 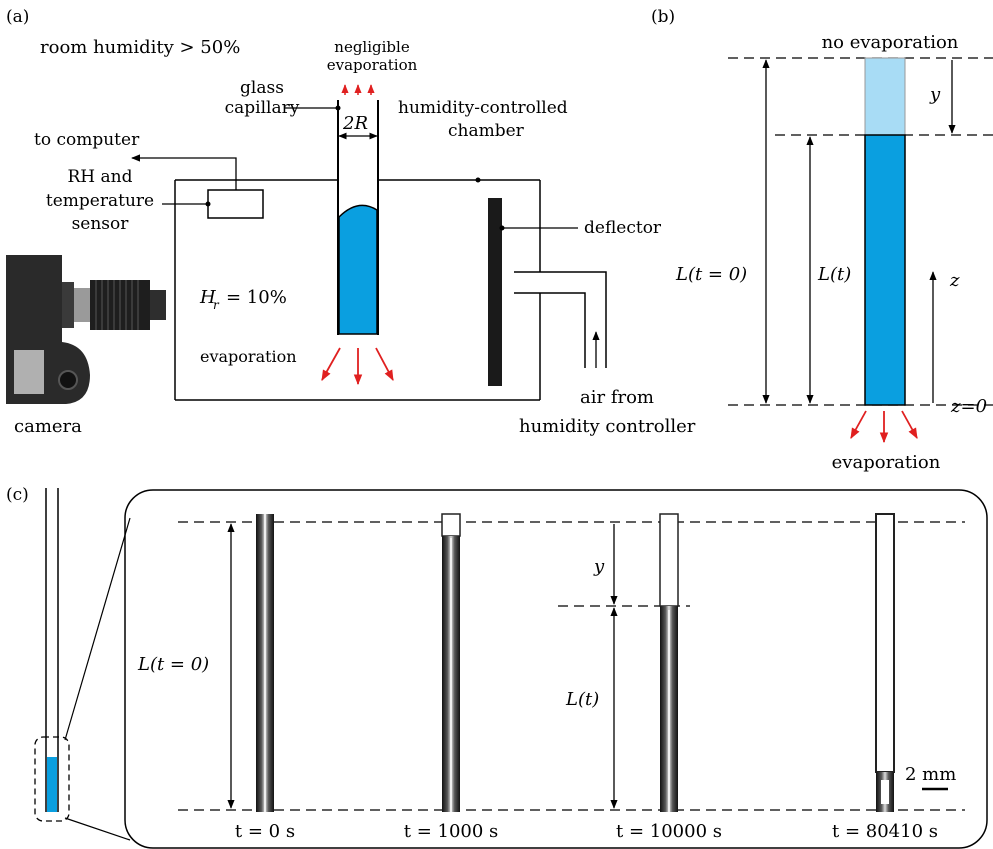 What do you see at coordinates (357, 366) in the screenshot?
I see `evaporation-red-arrows-a` at bounding box center [357, 366].